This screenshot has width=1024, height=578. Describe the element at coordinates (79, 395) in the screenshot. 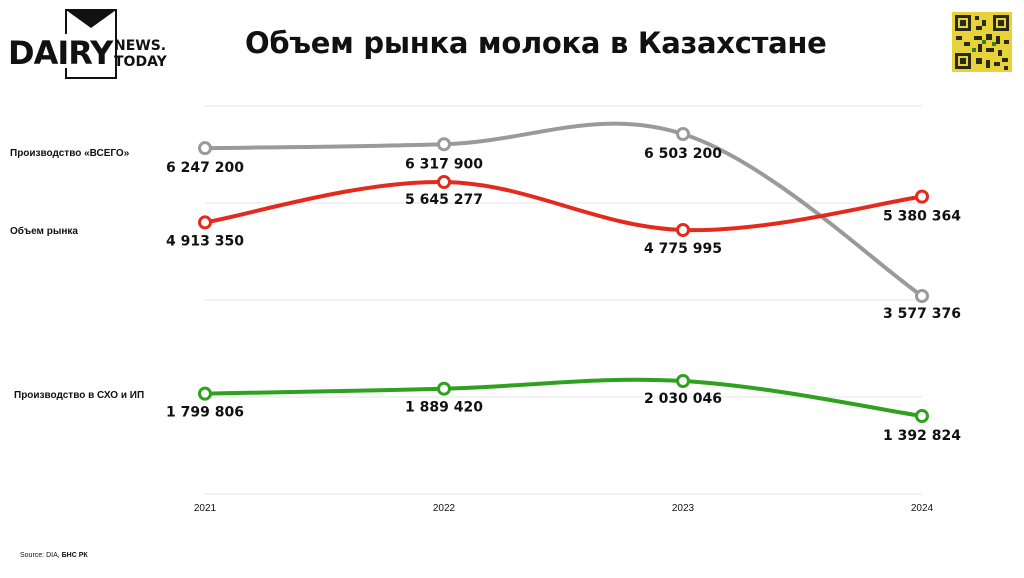

I see `series-label-2: Производство в СХО и ИП` at that location.